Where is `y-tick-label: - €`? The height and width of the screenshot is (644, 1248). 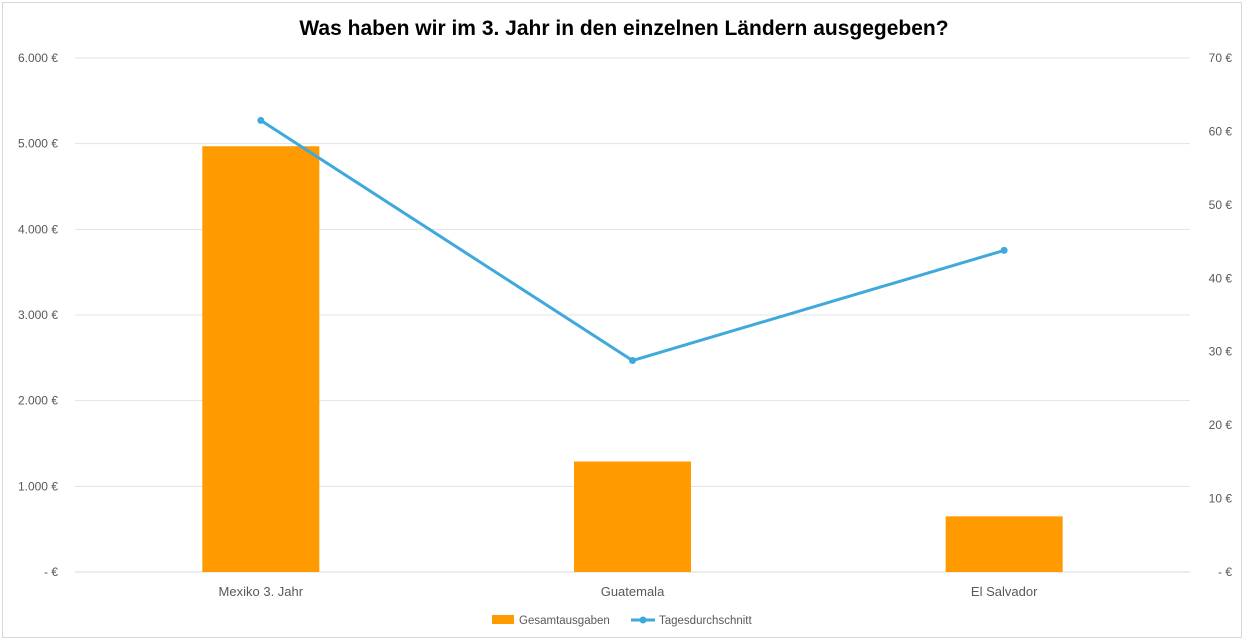
y-tick-label: - € is located at coordinates (51, 572).